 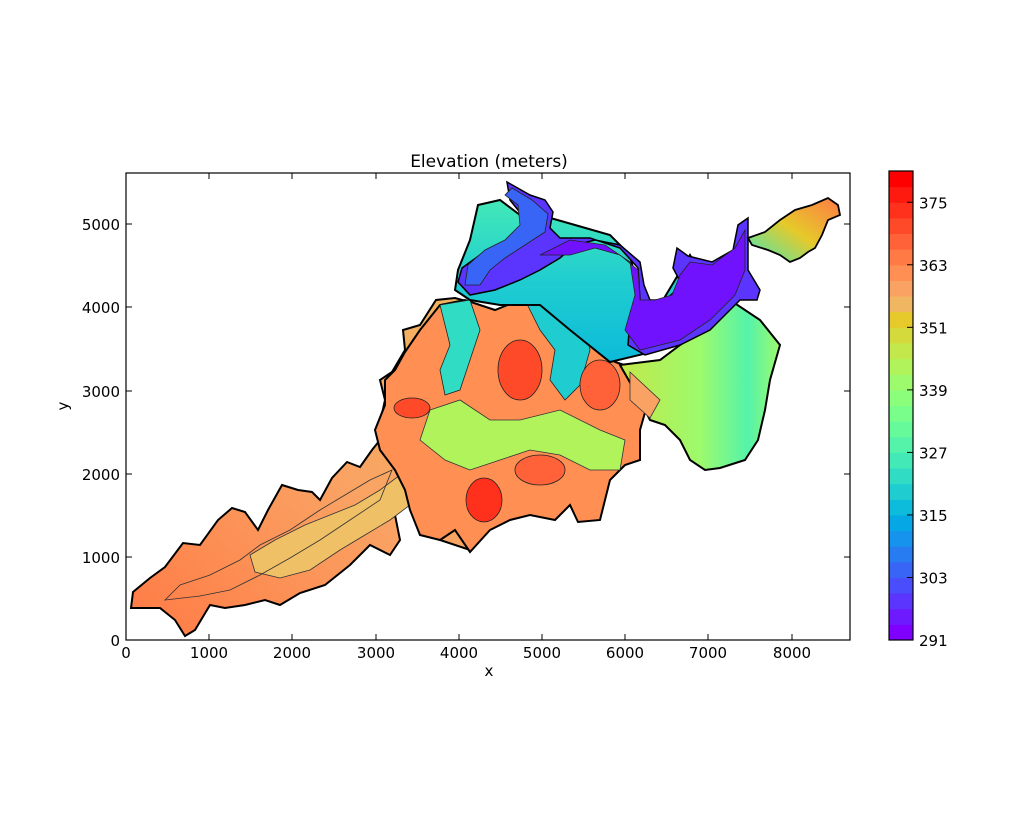 What do you see at coordinates (792, 653) in the screenshot?
I see `x-tick-label: 8000` at bounding box center [792, 653].